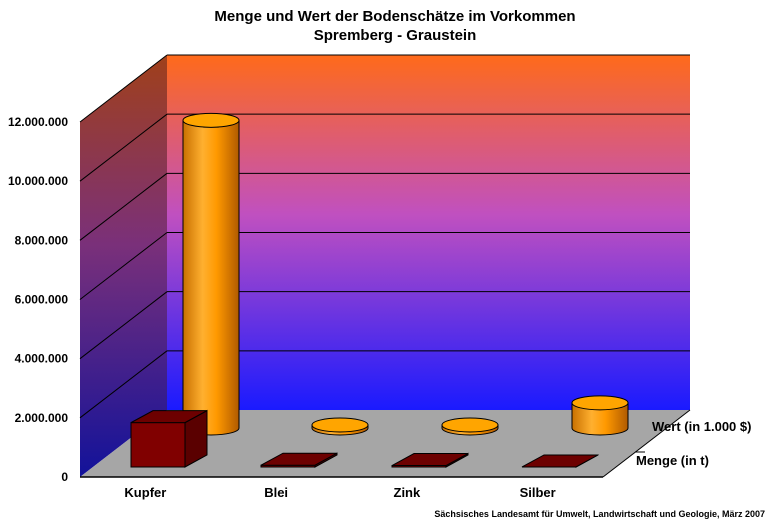  What do you see at coordinates (42, 359) in the screenshot?
I see `y-tick-label: 4.000.000` at bounding box center [42, 359].